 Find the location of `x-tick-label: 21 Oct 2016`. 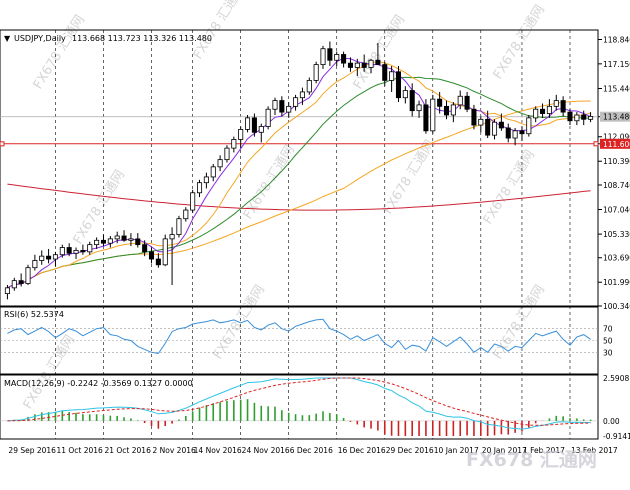

x-tick-label: 21 Oct 2016 is located at coordinates (127, 450).